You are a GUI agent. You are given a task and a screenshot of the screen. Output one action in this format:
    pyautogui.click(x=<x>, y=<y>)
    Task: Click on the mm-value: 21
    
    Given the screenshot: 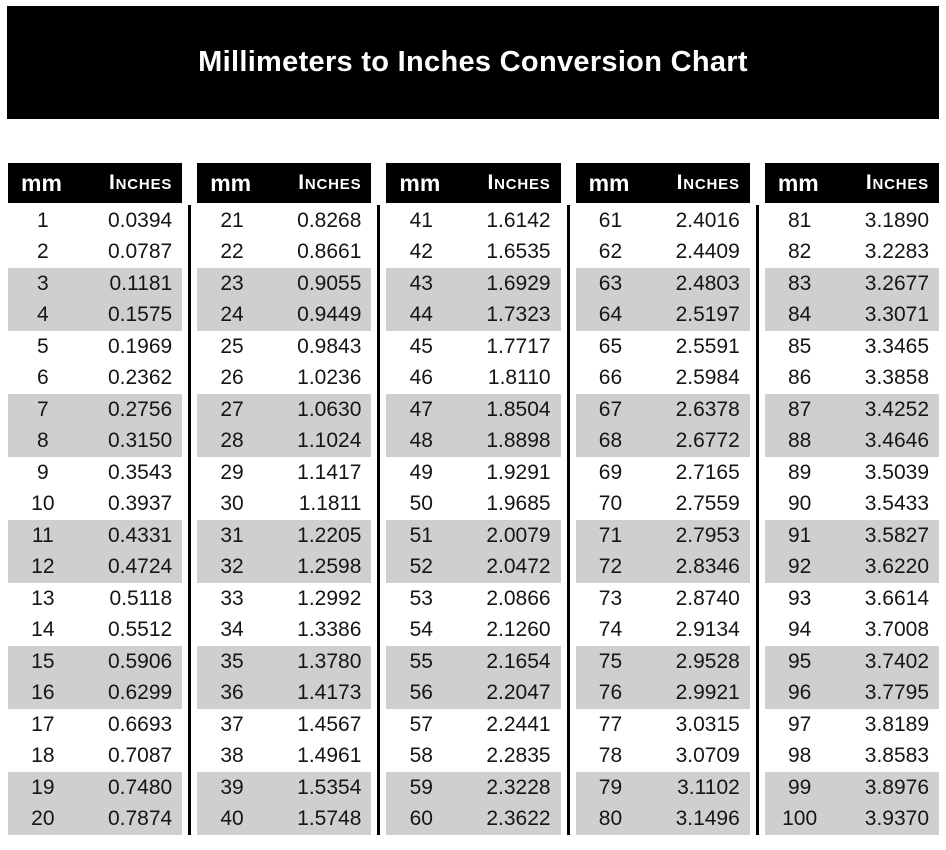 What is the action you would take?
    pyautogui.click(x=232, y=220)
    